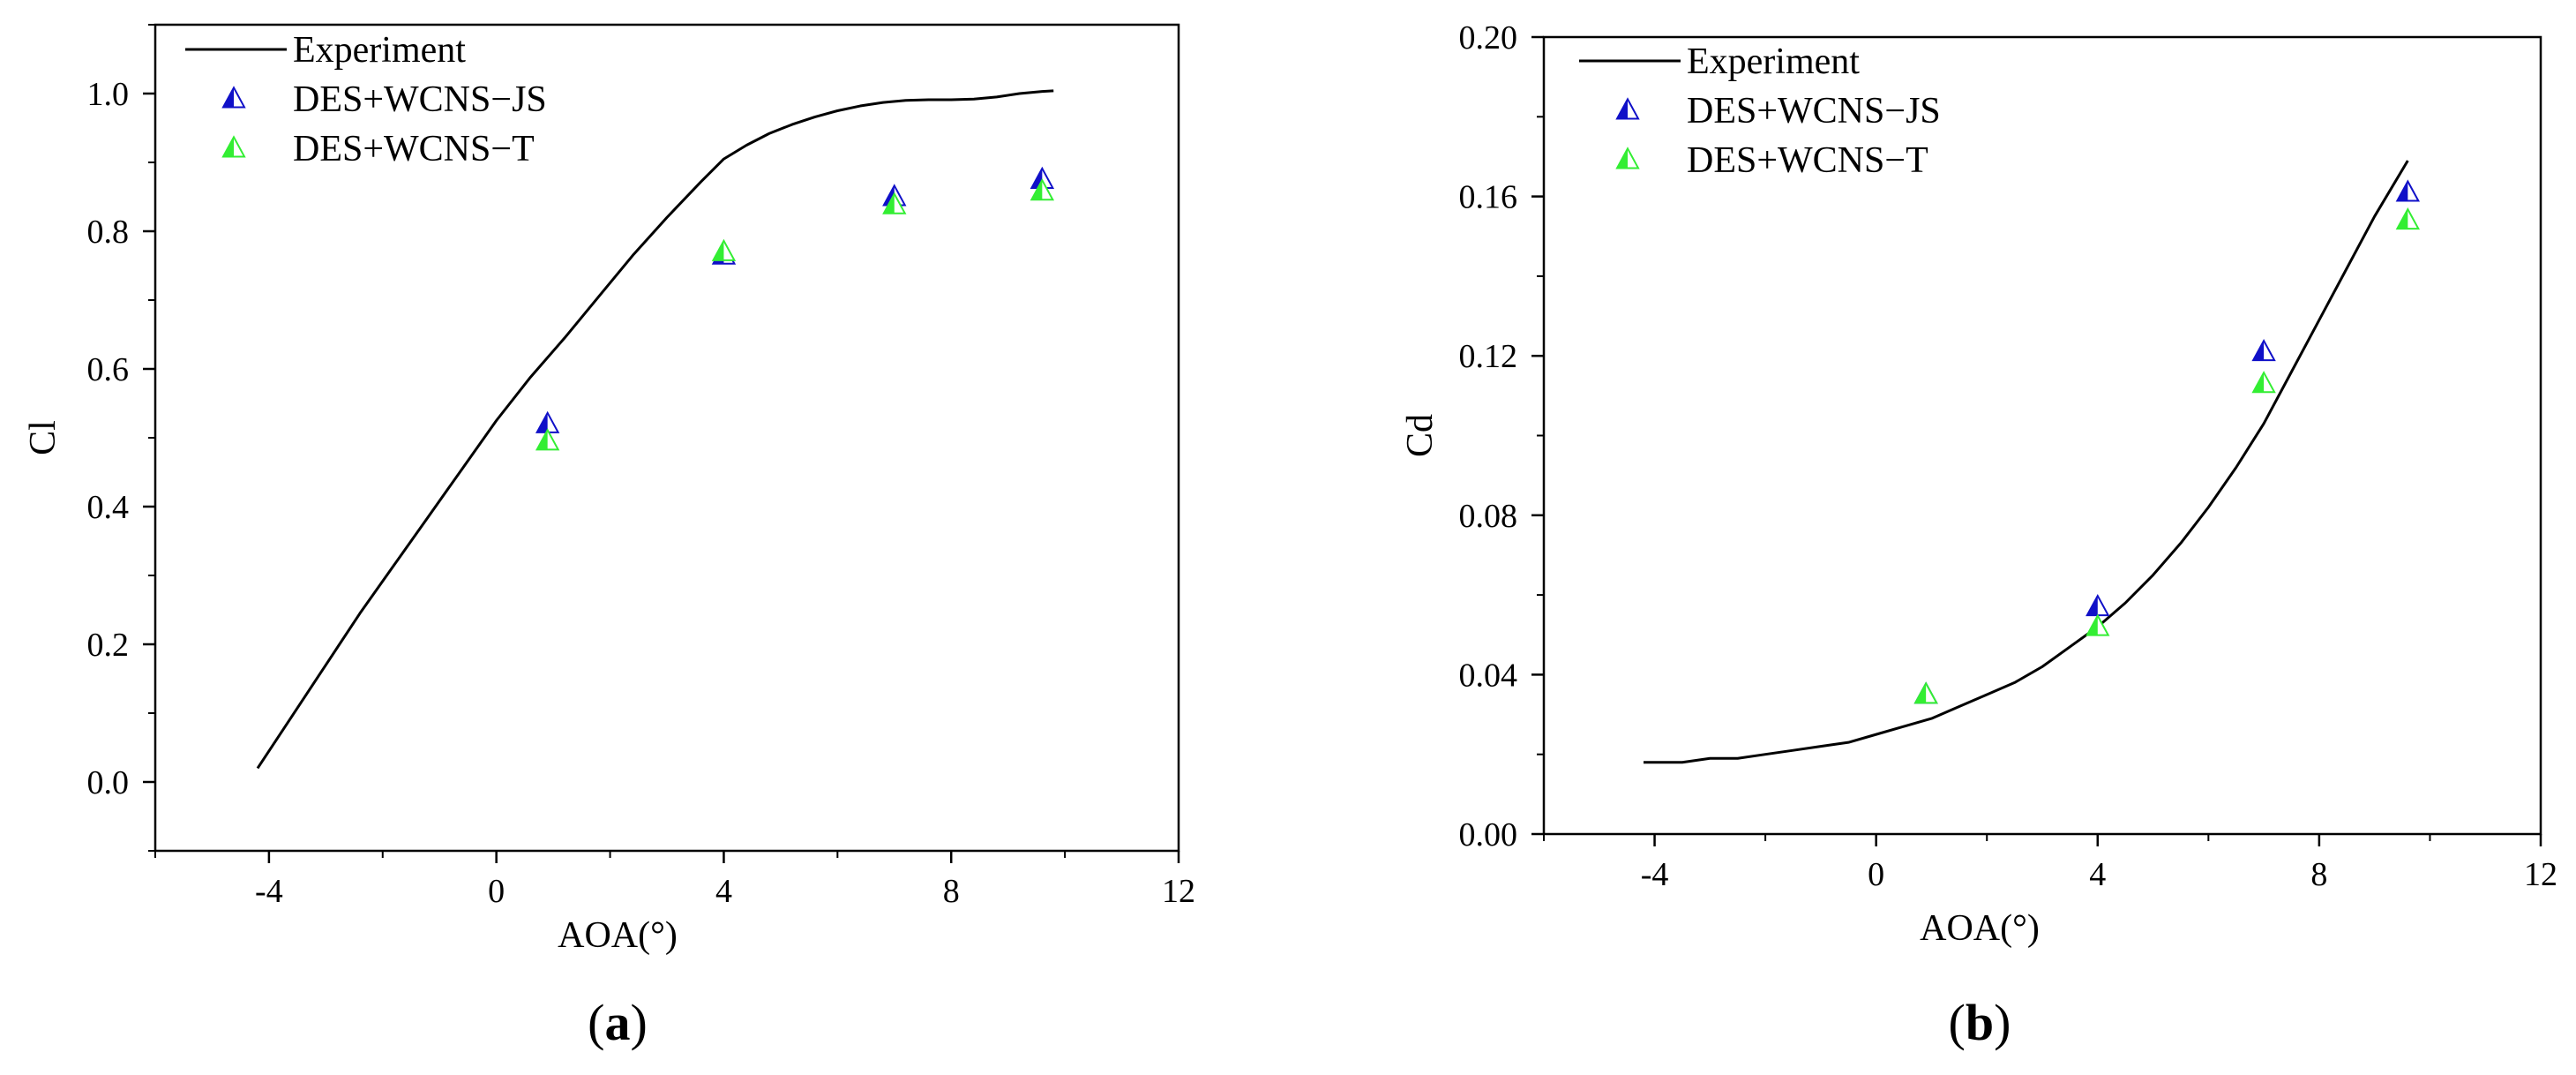  I want to click on y-tick-label: 0.12, so click(1489, 356).